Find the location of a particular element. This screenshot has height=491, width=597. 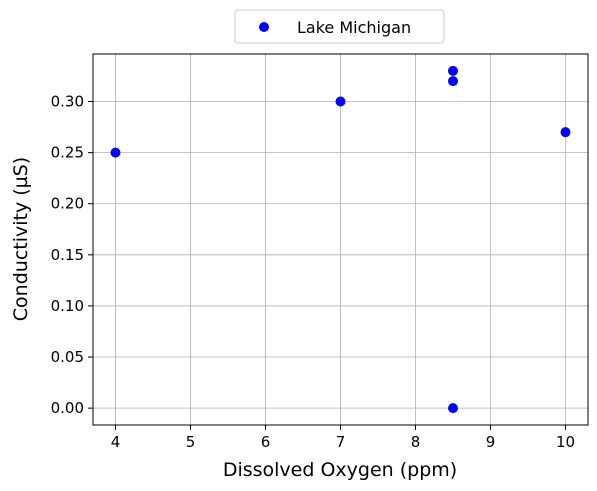

x-tick-label: 4 is located at coordinates (116, 442).